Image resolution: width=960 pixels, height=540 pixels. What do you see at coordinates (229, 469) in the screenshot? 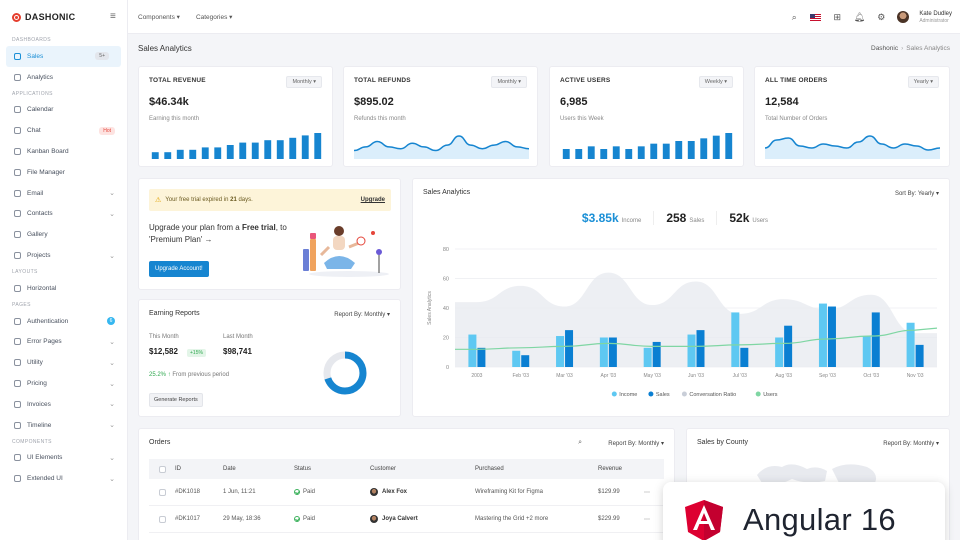
I see `column-header: Date` at bounding box center [229, 469].